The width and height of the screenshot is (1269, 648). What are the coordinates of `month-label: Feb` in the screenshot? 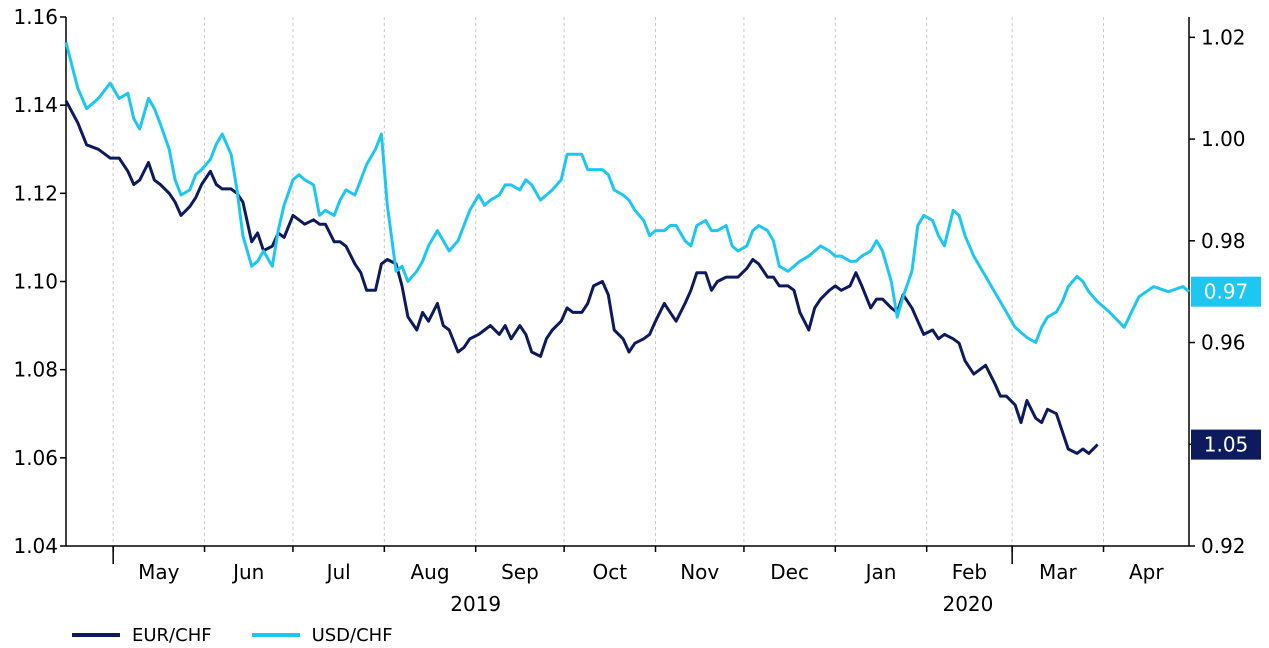 It's located at (969, 572).